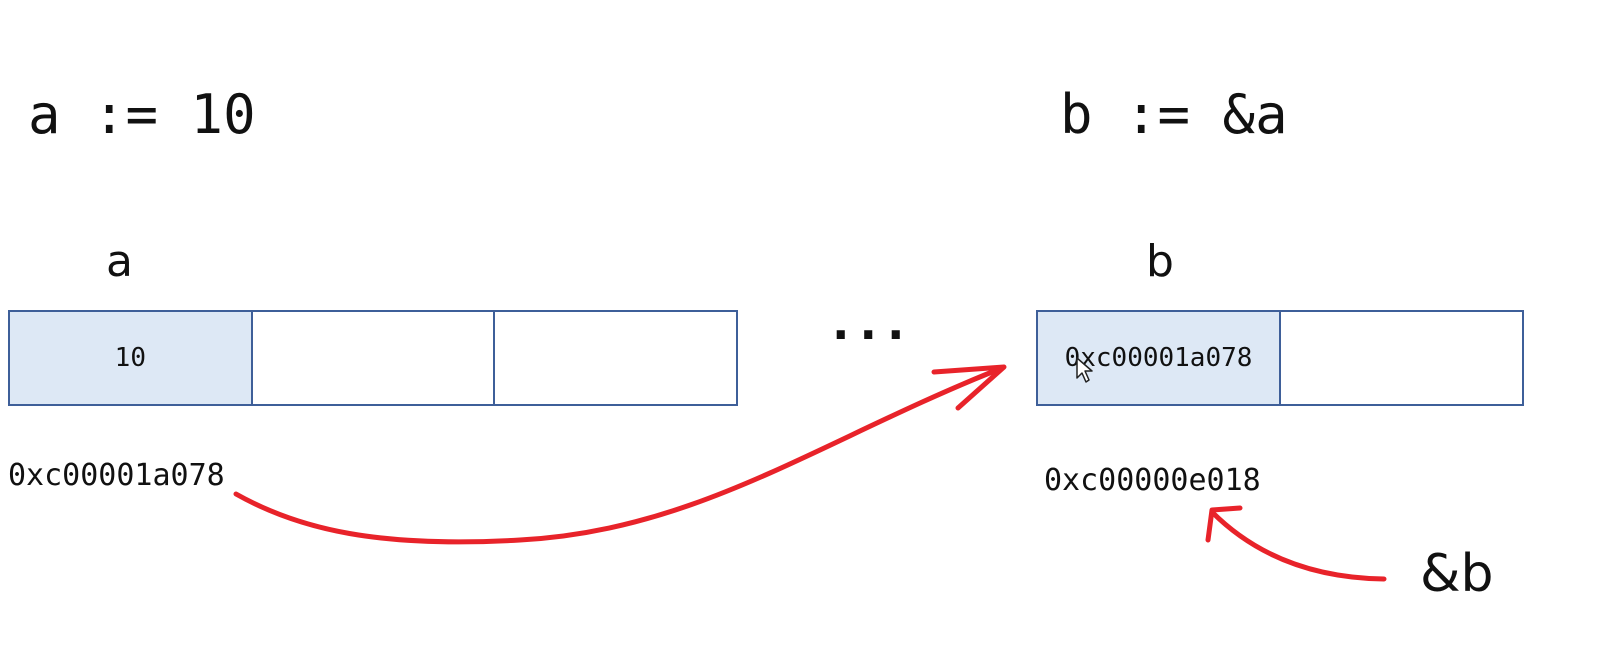 This screenshot has height=649, width=1604. I want to click on memory-cell-a-0: 10, so click(131, 358).